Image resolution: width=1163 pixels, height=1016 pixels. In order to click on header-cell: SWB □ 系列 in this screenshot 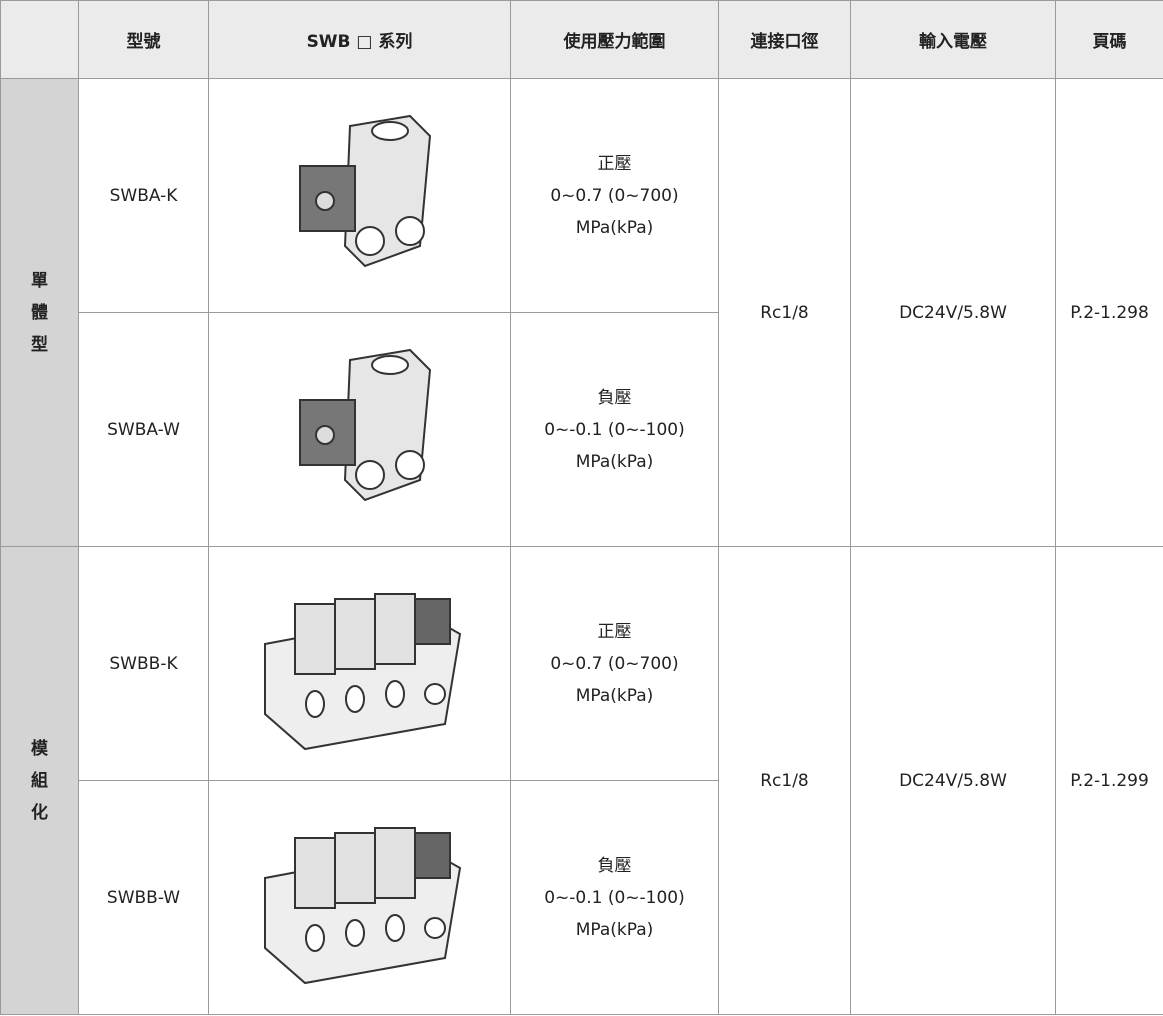, I will do `click(359, 39)`.